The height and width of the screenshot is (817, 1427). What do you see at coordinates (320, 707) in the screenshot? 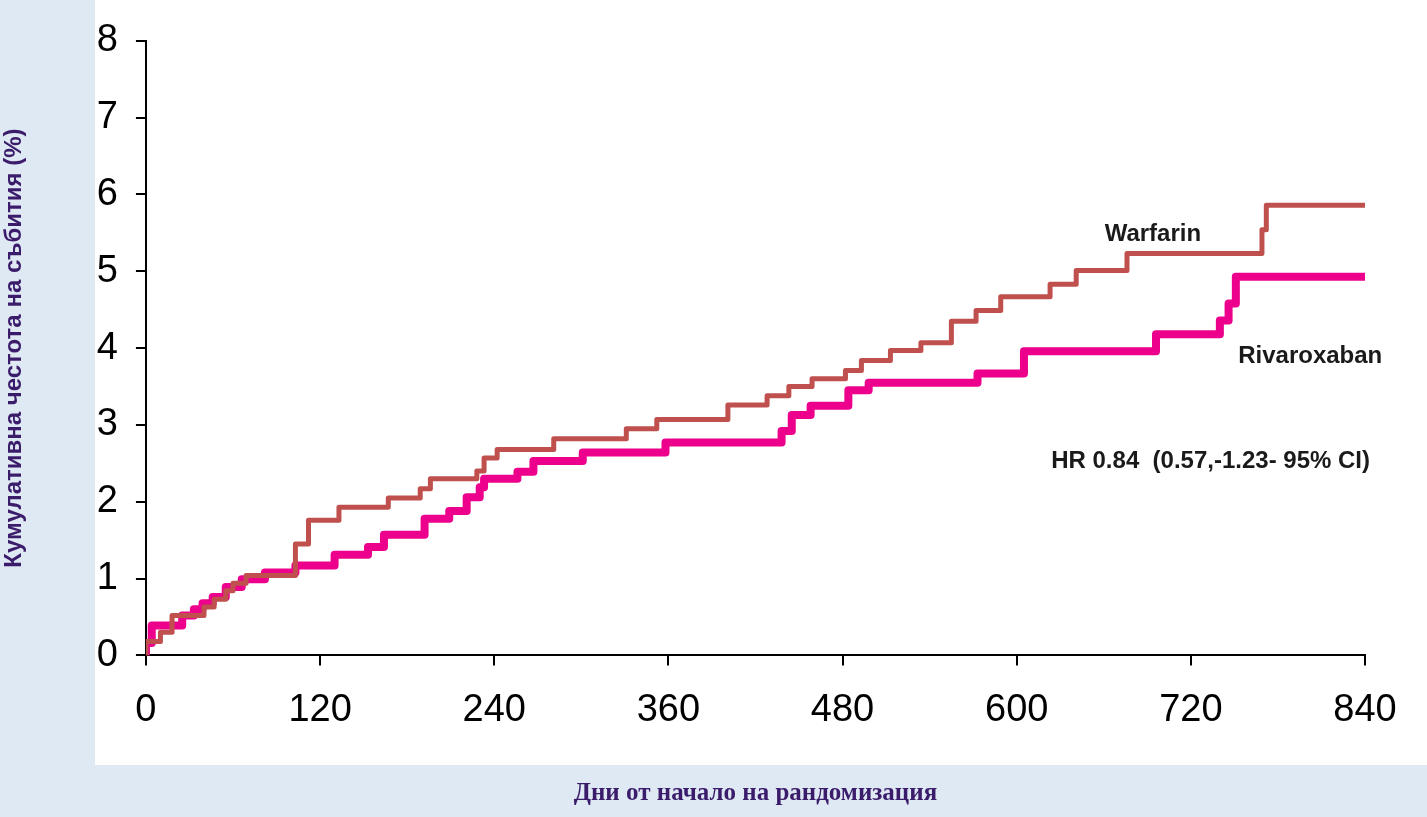
I see `x-tick-label: 120` at bounding box center [320, 707].